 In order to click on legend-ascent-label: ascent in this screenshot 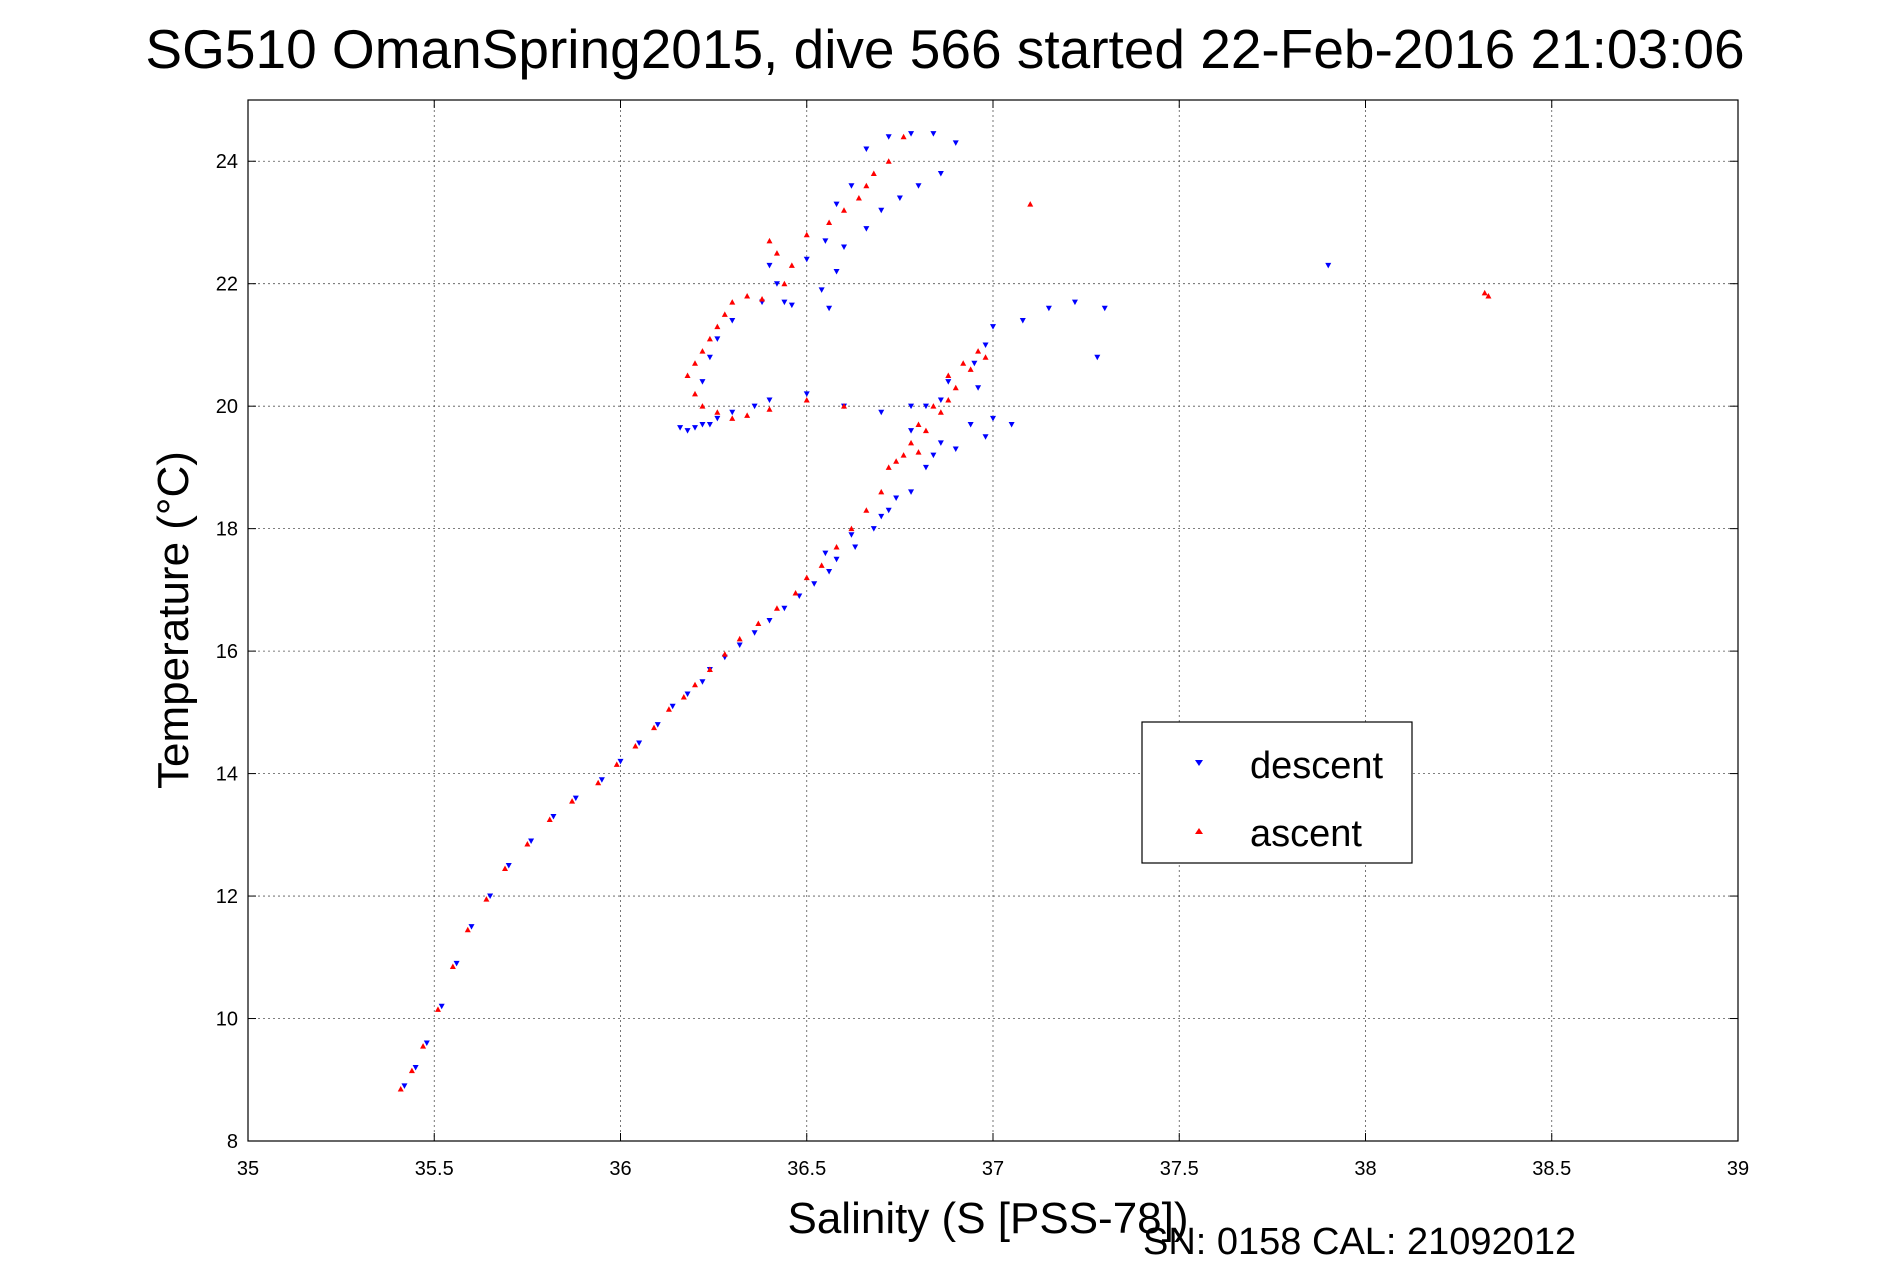, I will do `click(1306, 834)`.